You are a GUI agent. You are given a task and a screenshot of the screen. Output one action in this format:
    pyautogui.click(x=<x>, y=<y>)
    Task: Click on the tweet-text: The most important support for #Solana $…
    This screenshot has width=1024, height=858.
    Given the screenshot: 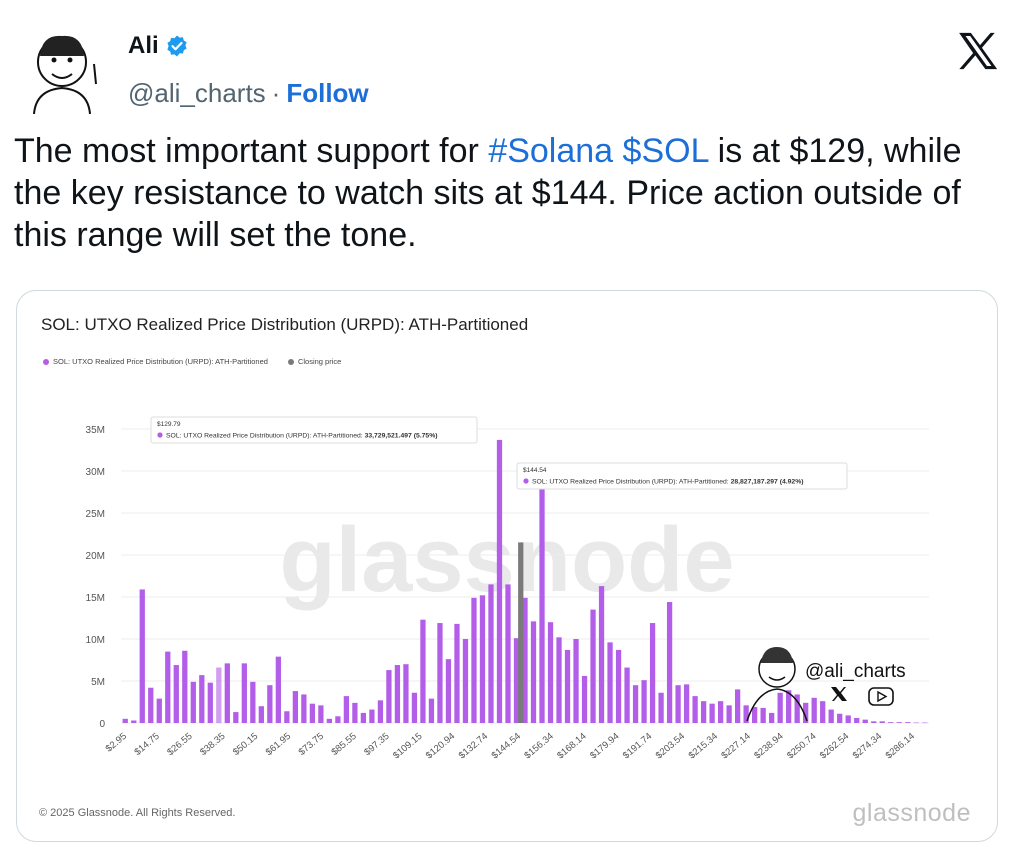 What is the action you would take?
    pyautogui.click(x=509, y=193)
    